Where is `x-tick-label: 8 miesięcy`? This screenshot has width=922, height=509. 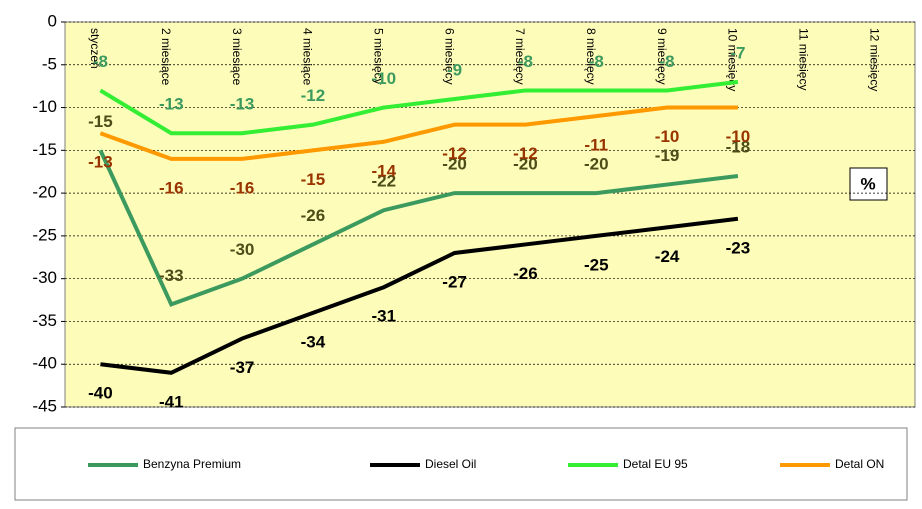
x-tick-label: 8 miesięcy is located at coordinates (591, 56).